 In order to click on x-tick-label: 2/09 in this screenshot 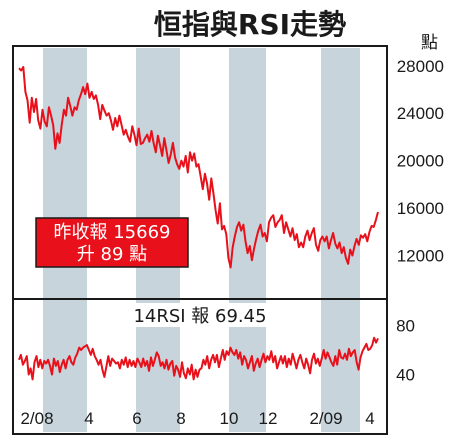, I will do `click(325, 418)`.